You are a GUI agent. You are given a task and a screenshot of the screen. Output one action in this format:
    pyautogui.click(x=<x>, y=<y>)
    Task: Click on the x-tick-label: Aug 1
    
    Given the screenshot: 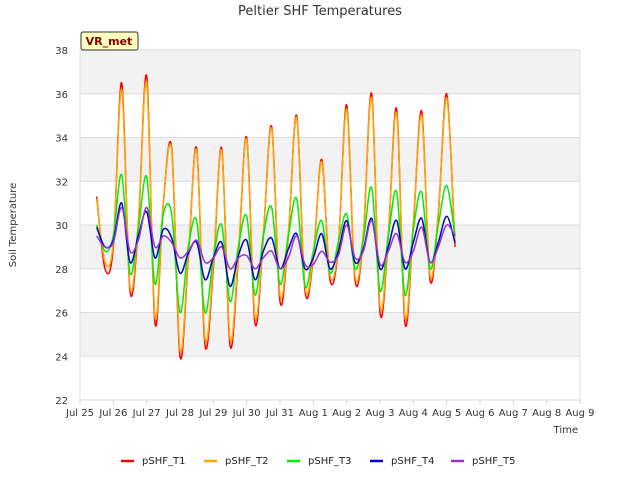 What is the action you would take?
    pyautogui.click(x=313, y=413)
    